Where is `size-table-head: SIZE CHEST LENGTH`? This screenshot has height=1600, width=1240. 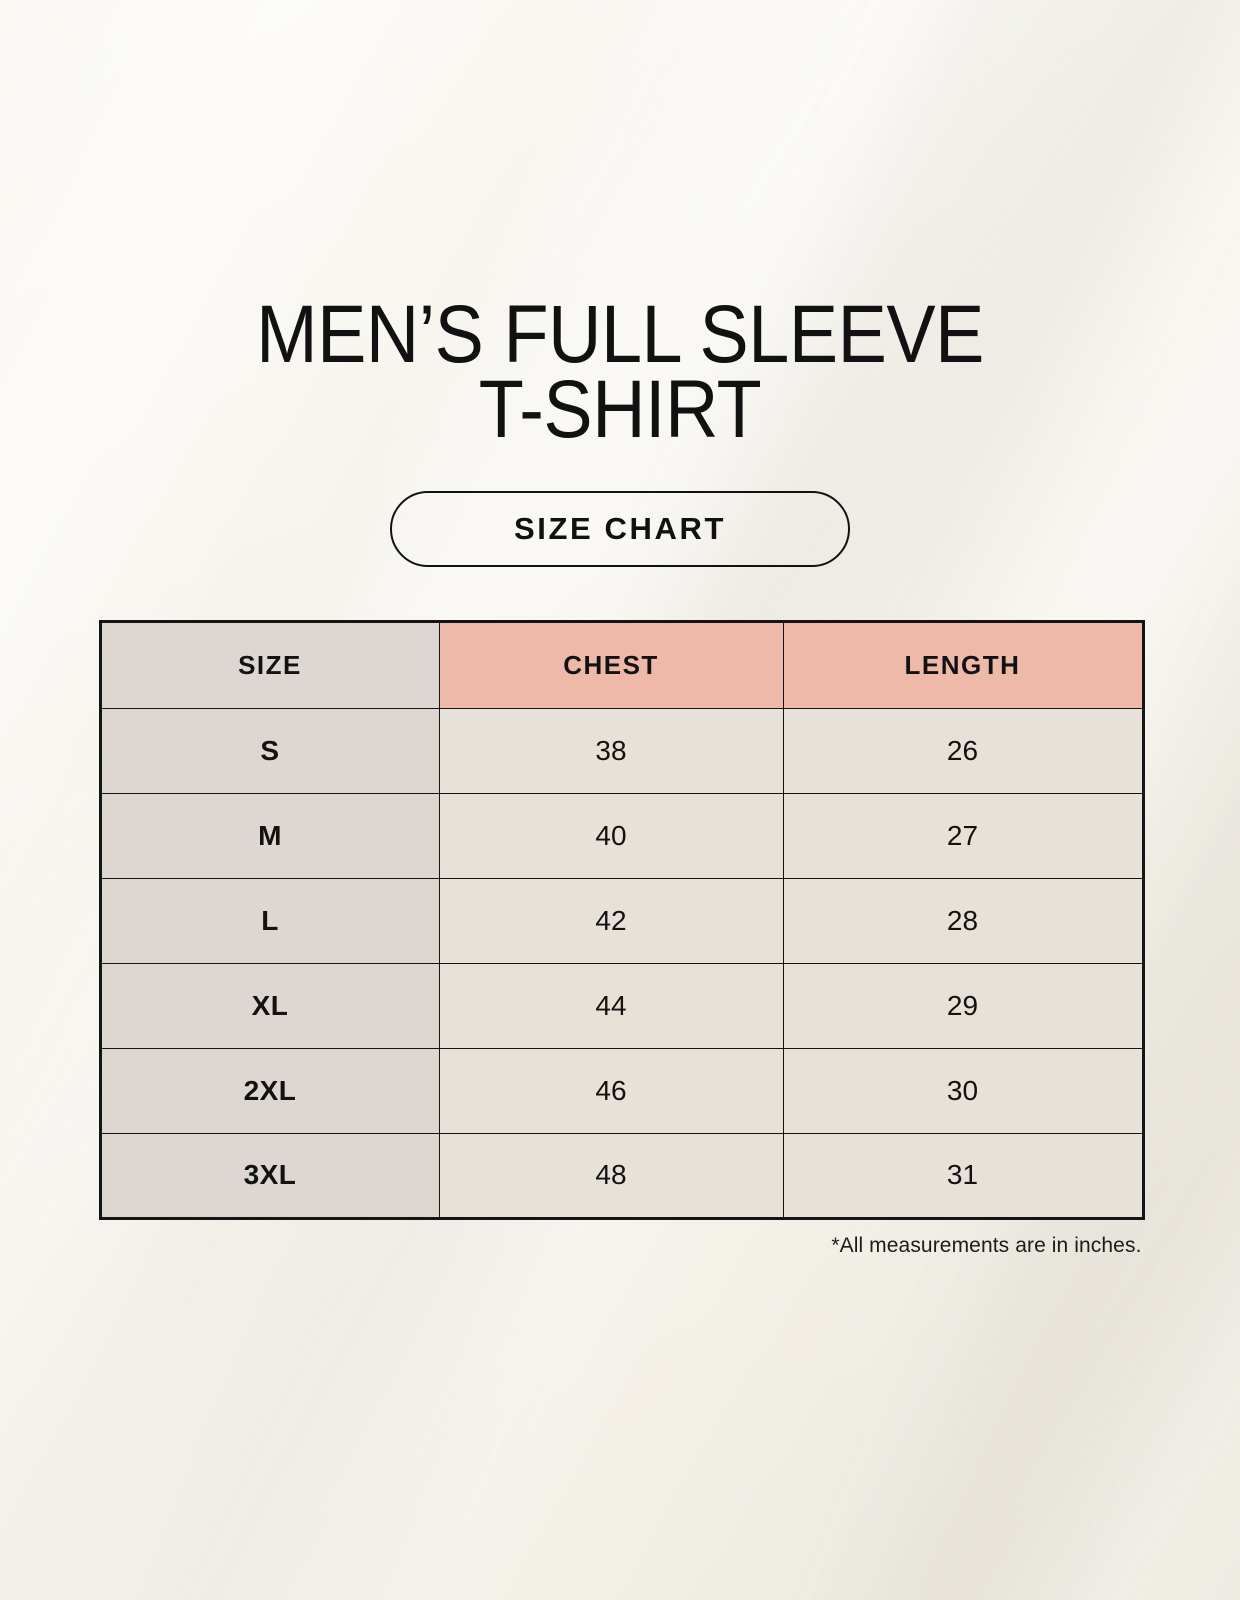 size-table-head: SIZE CHEST LENGTH is located at coordinates (621, 664).